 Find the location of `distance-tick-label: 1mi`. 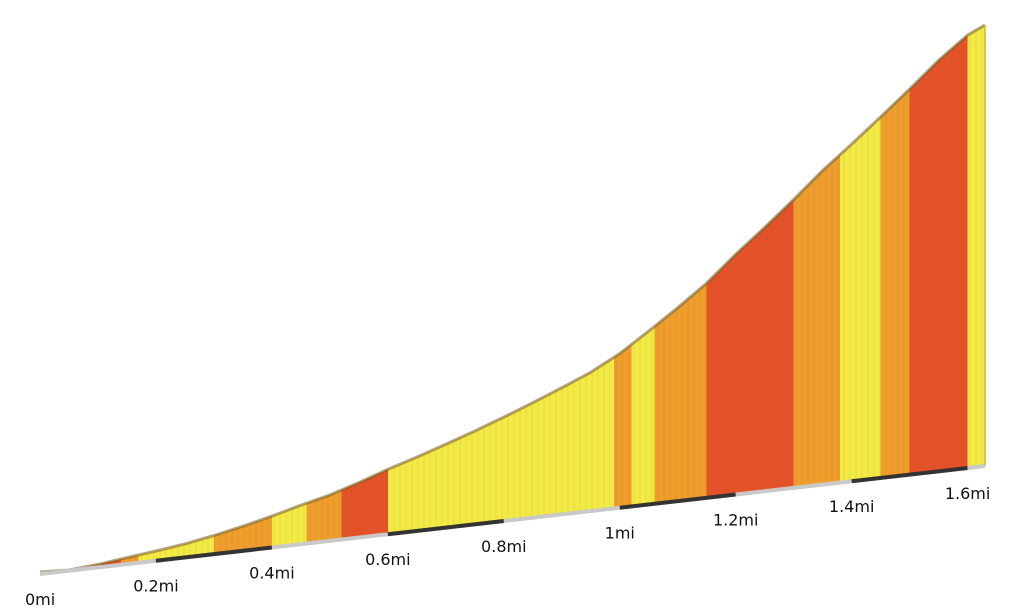

distance-tick-label: 1mi is located at coordinates (620, 533).